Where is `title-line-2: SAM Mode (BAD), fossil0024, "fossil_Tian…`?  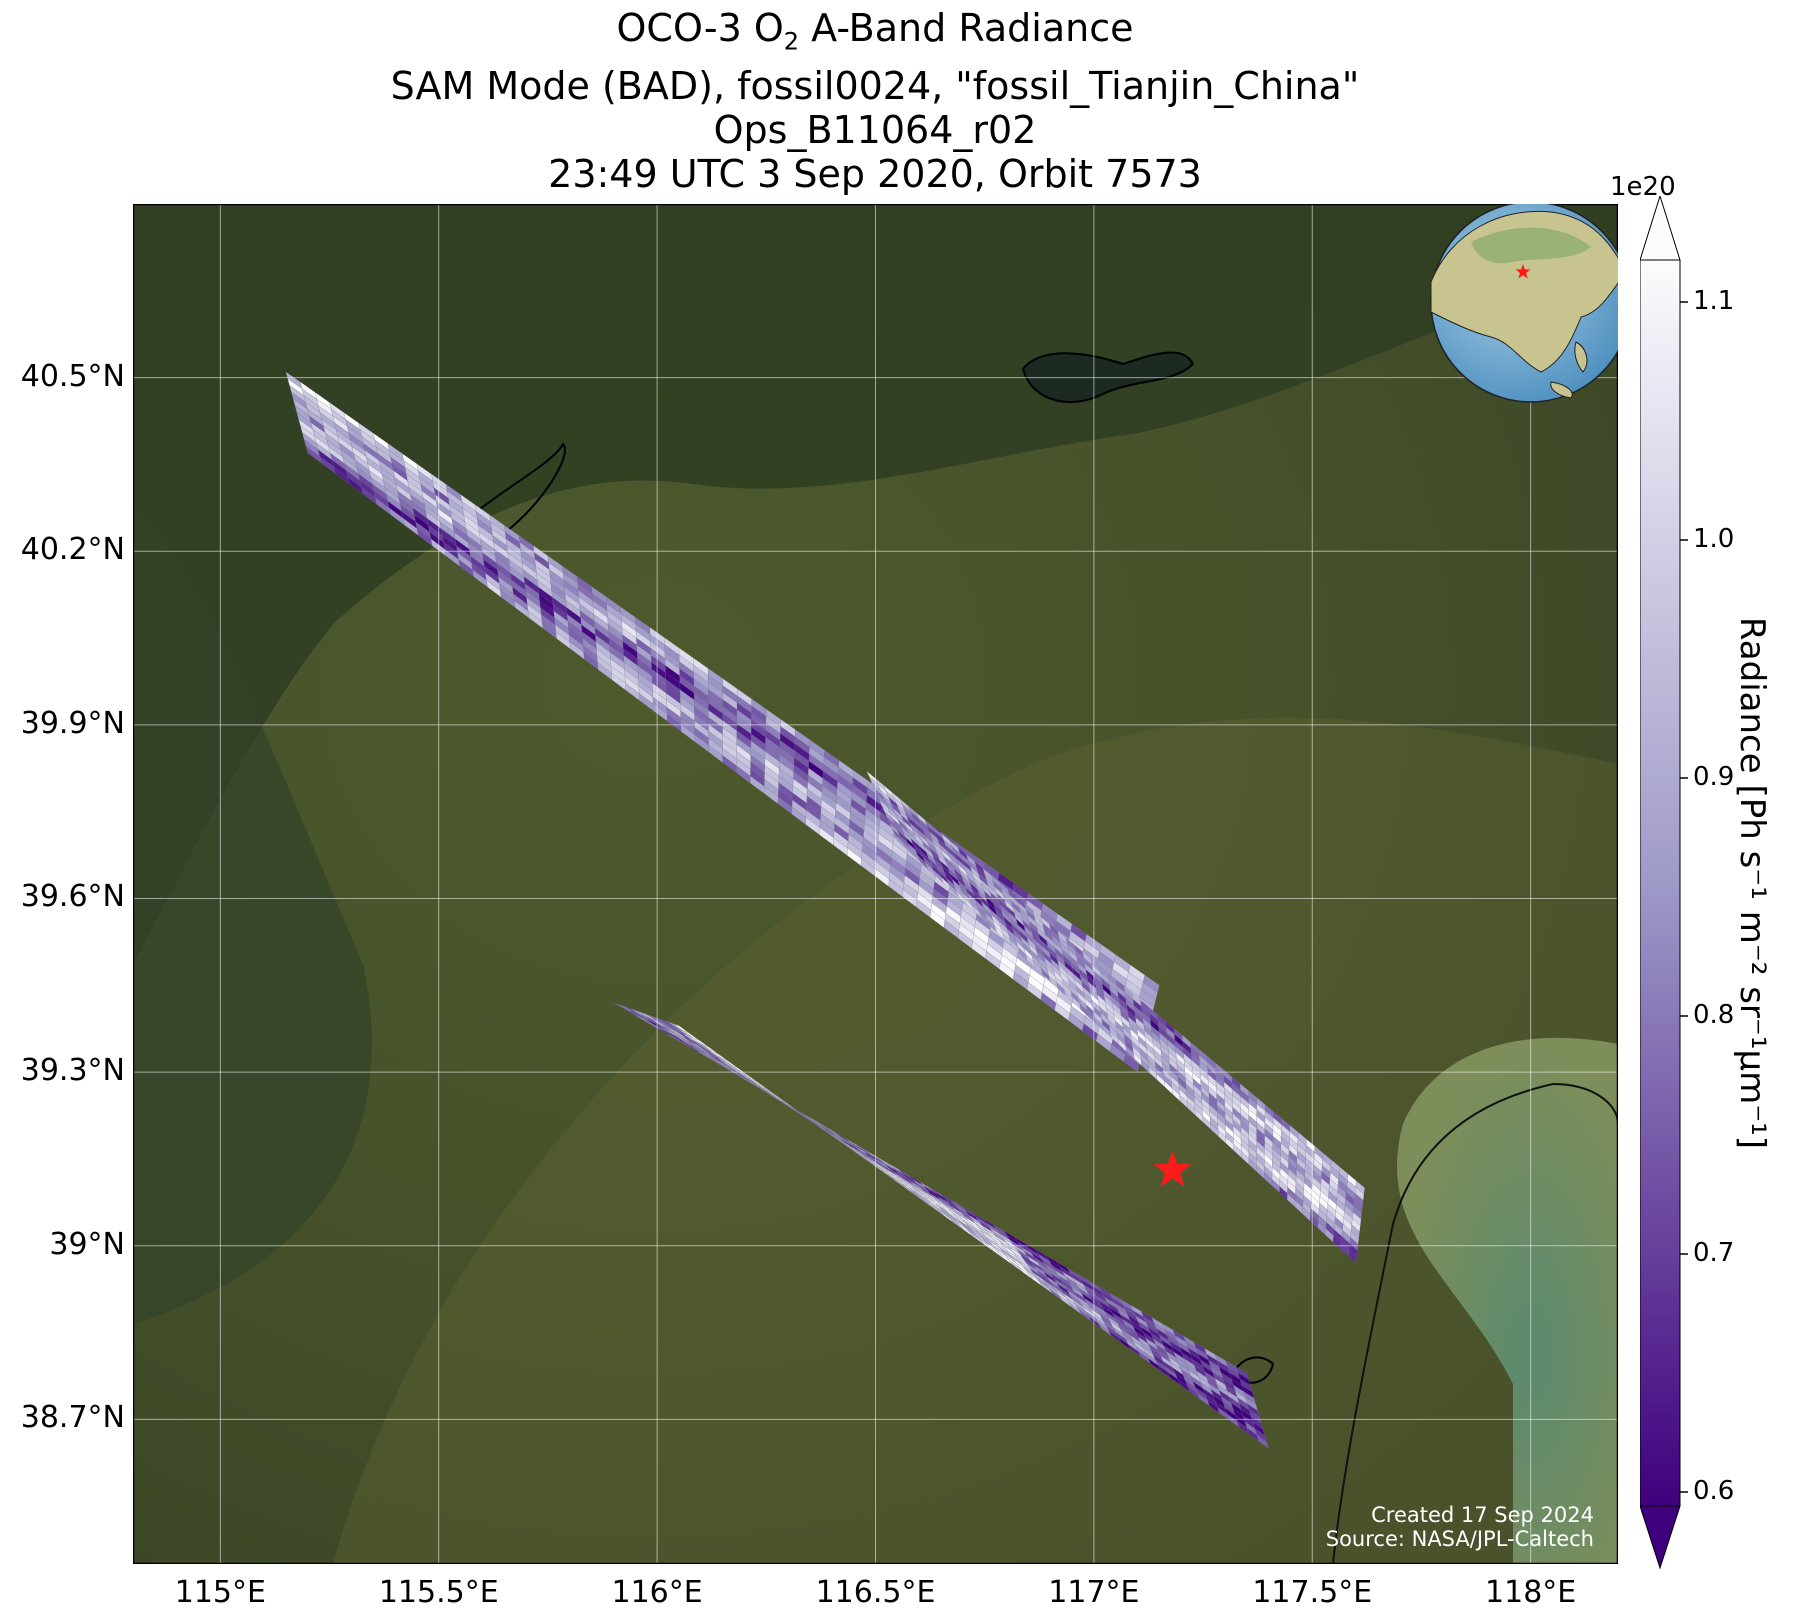 title-line-2: SAM Mode (BAD), fossil0024, "fossil_Tian… is located at coordinates (875, 85).